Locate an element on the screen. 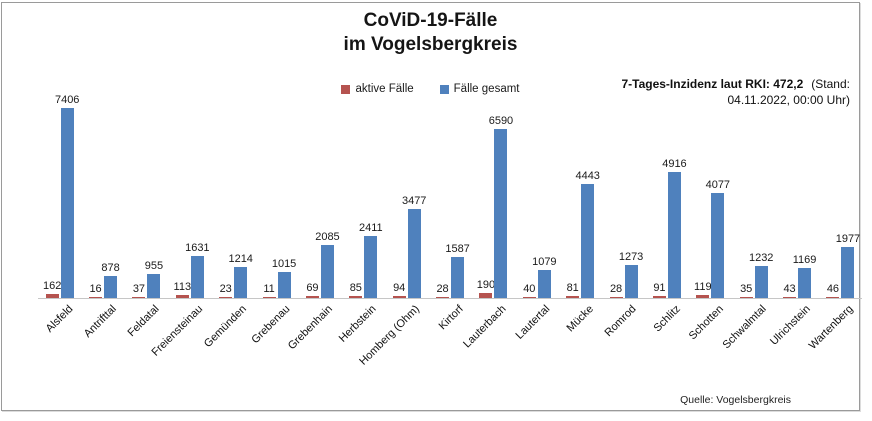 This screenshot has width=872, height=421. total-bar-column: 4077 is located at coordinates (718, 238).